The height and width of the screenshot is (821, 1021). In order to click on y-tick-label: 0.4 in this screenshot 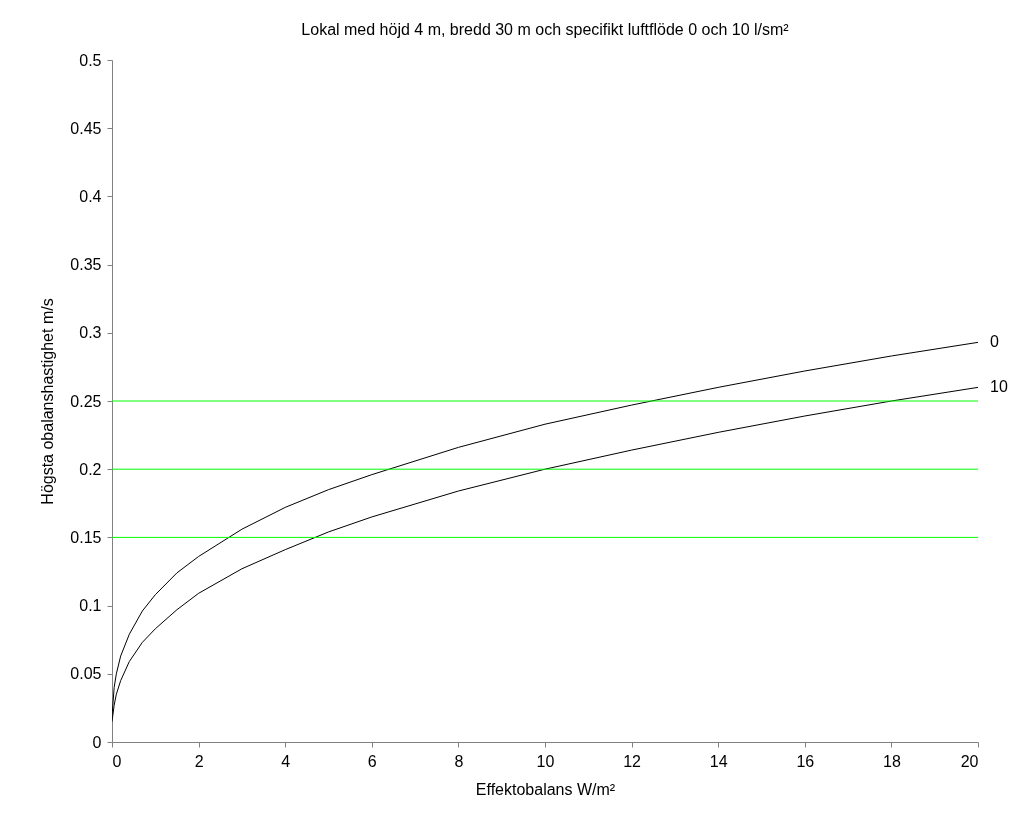, I will do `click(90, 196)`.